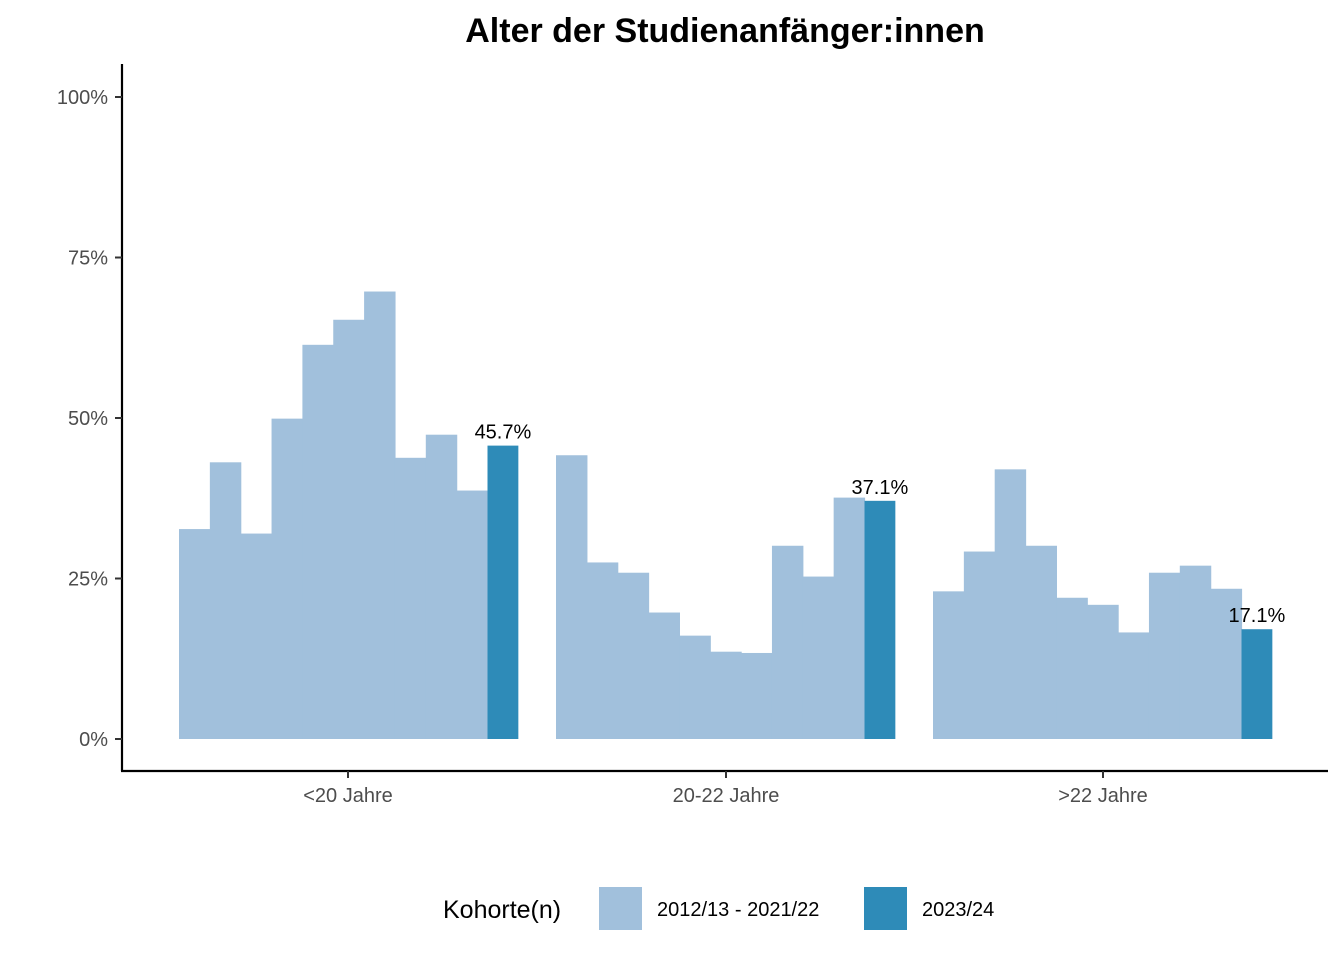 The height and width of the screenshot is (960, 1344). I want to click on legend: Kohorte(n) 2012/13 - 2021/22 2023/24, so click(718, 908).